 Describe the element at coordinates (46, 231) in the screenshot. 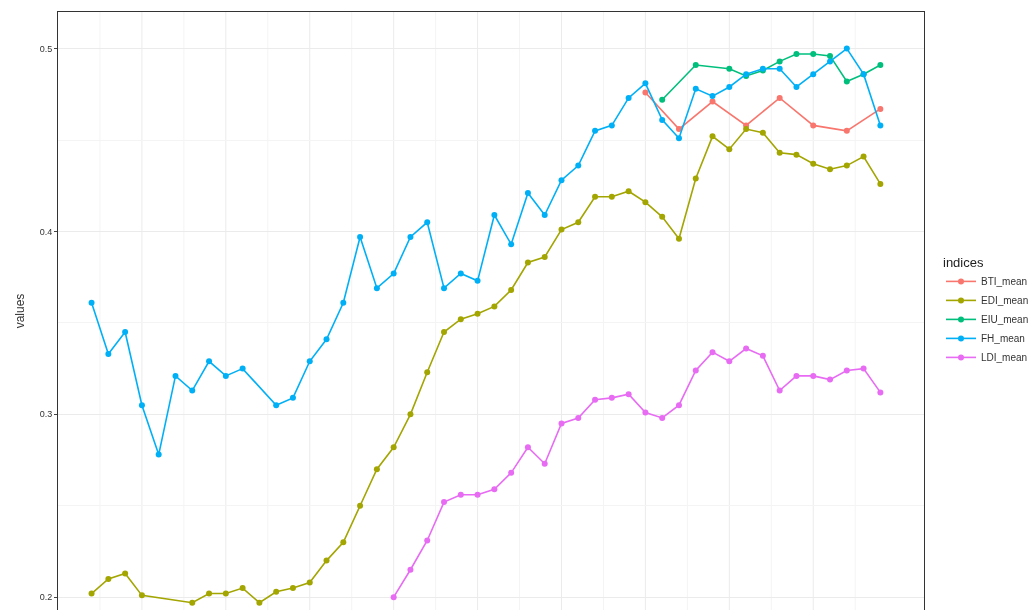

I see `y-tick-label: 0.4` at that location.